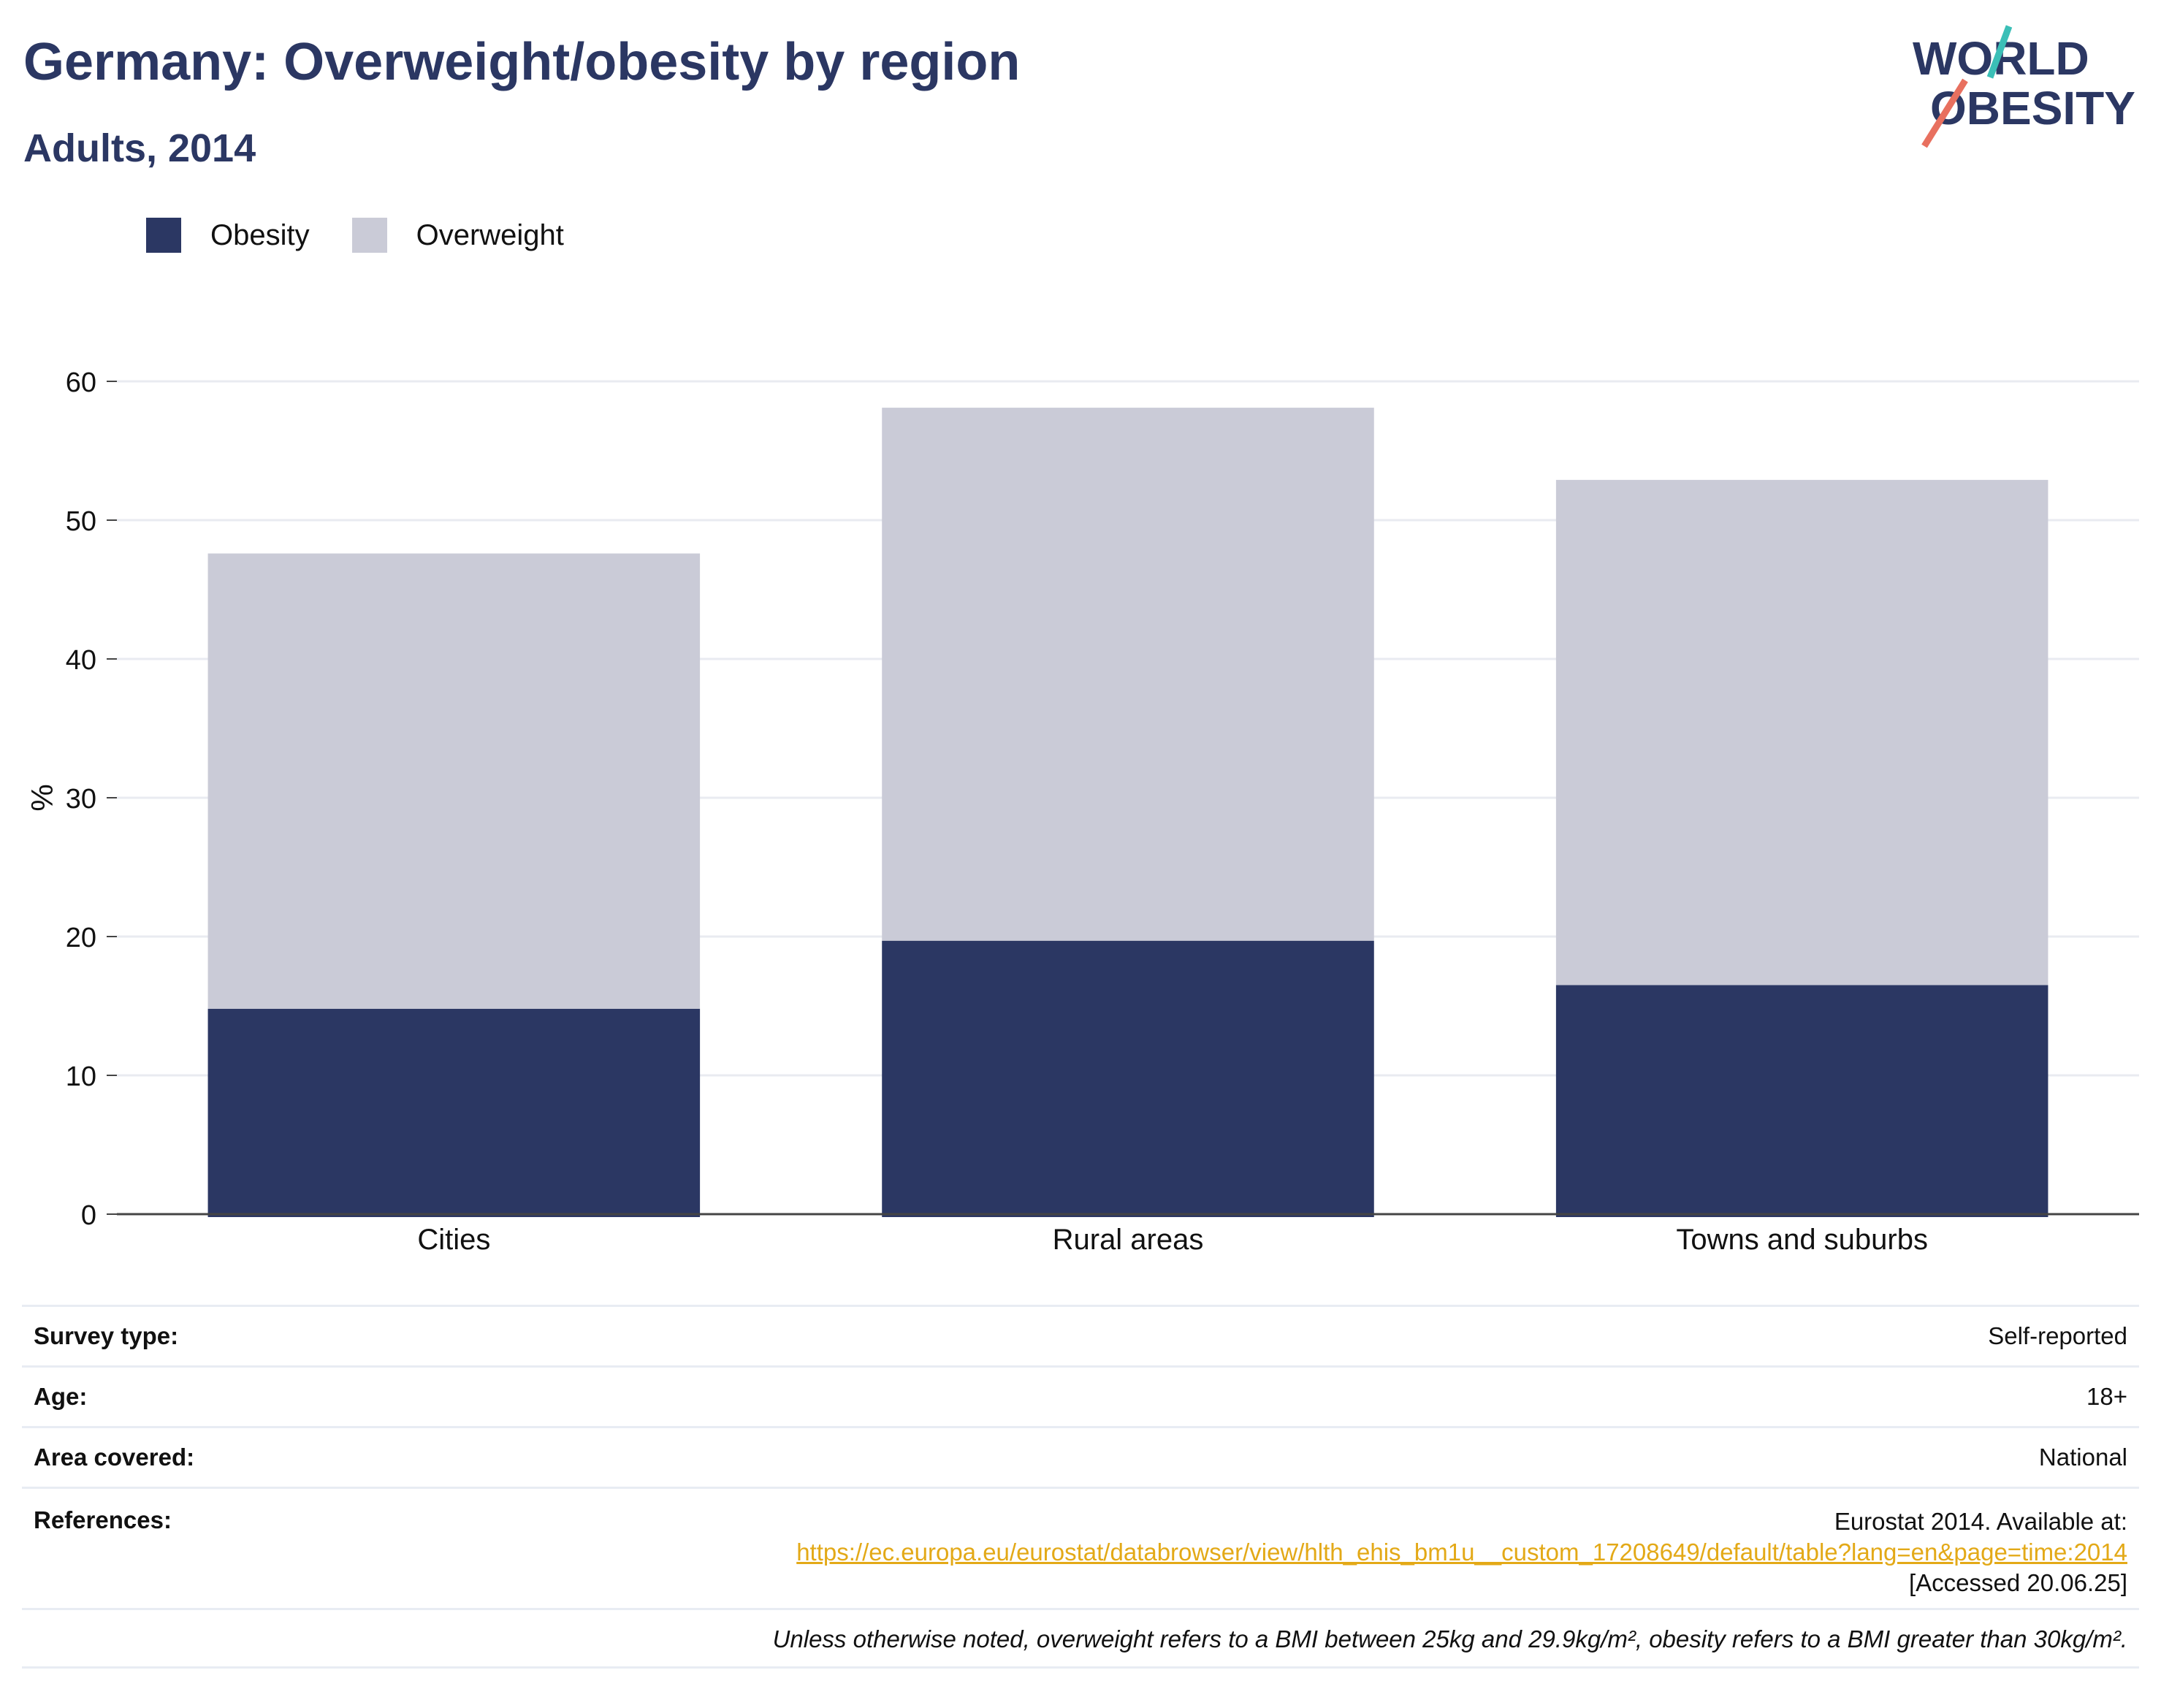 This screenshot has width=2161, height=1708. I want to click on bar-obesity-rural-areas, so click(1128, 1078).